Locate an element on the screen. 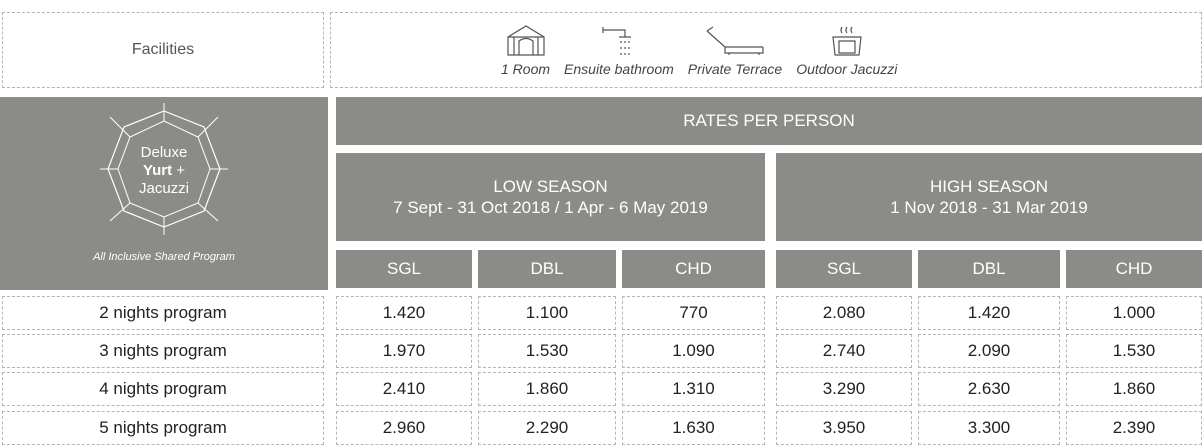  season-name: LOW SEASON is located at coordinates (550, 186).